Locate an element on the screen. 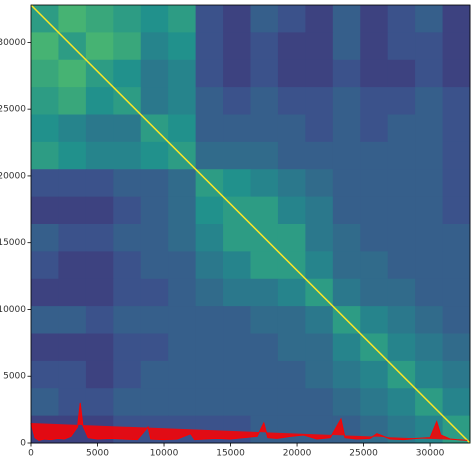 The height and width of the screenshot is (463, 474). y-tick-label: 25000 is located at coordinates (13, 110).